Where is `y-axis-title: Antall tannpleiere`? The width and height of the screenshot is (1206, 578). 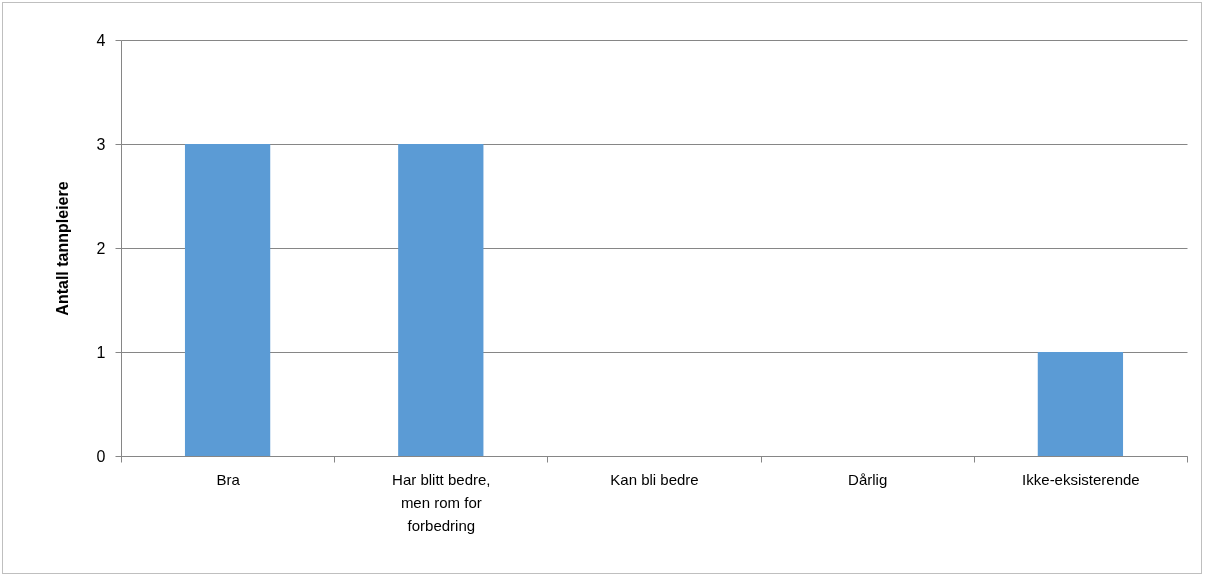
y-axis-title: Antall tannpleiere is located at coordinates (62, 248).